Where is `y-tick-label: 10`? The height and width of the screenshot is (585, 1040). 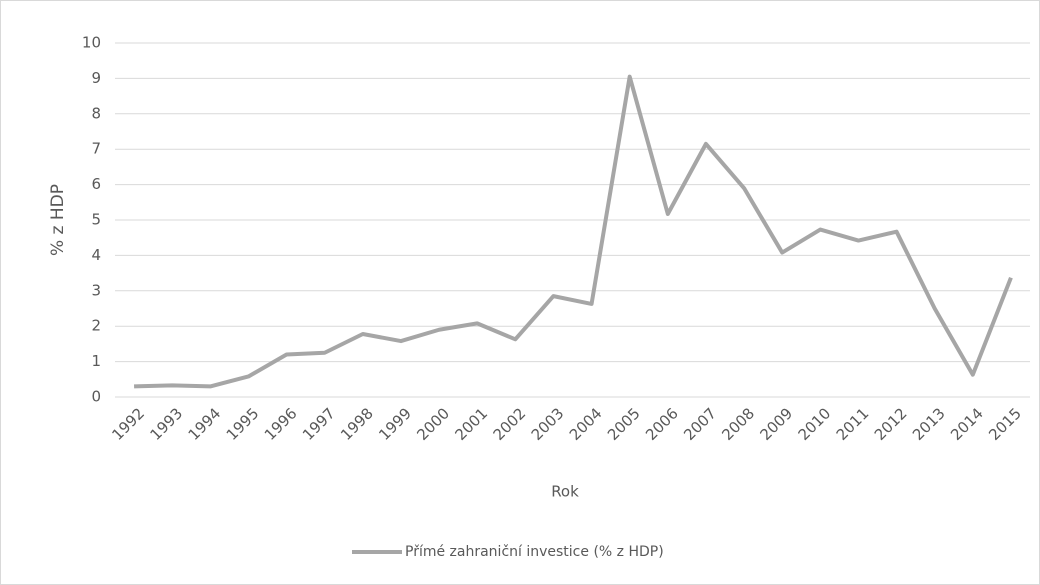
y-tick-label: 10 is located at coordinates (91, 43).